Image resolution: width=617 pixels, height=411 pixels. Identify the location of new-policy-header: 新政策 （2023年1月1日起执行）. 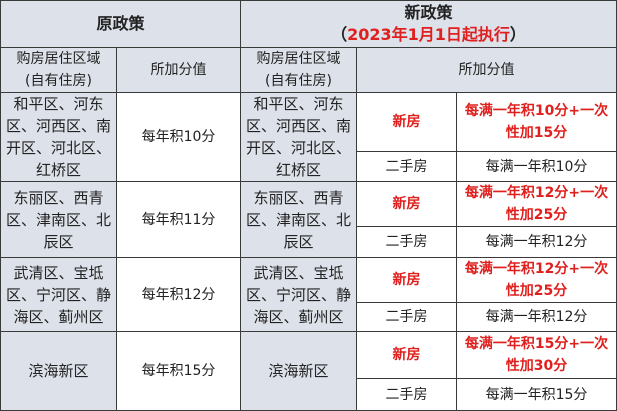
(428, 24).